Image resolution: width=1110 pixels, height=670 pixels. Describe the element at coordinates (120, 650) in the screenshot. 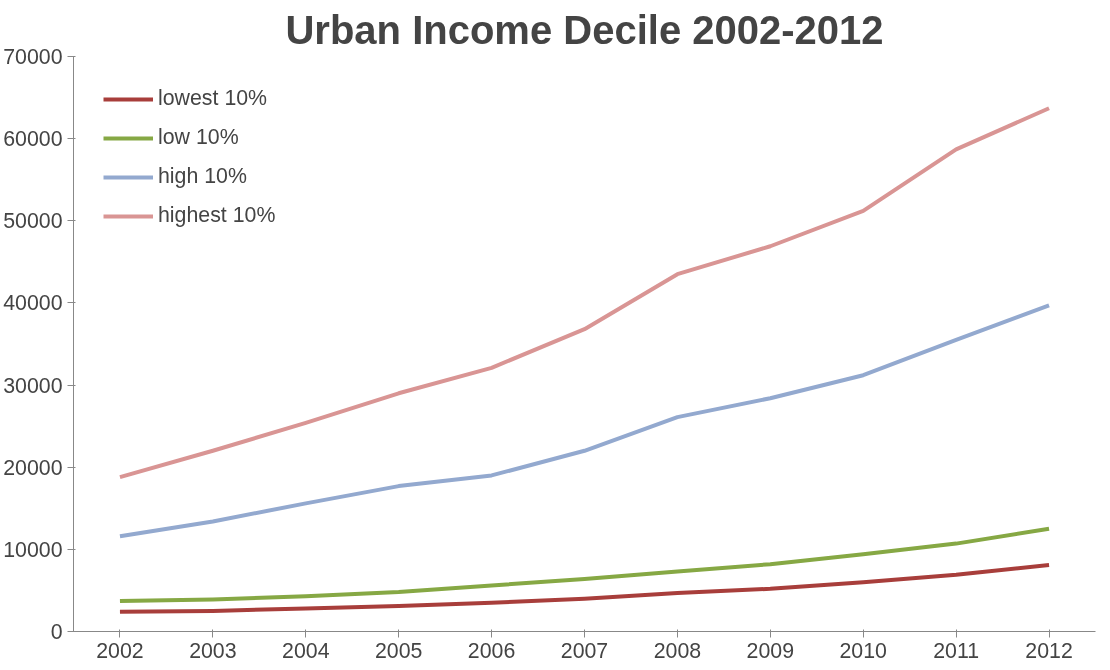

I see `x-tick-label: 2002` at that location.